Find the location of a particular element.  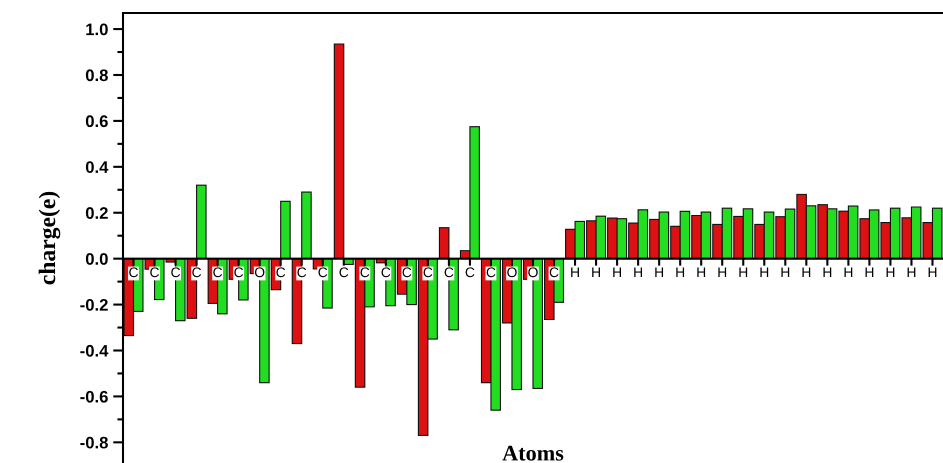

y-tick-label: 0.0 is located at coordinates (97, 259).